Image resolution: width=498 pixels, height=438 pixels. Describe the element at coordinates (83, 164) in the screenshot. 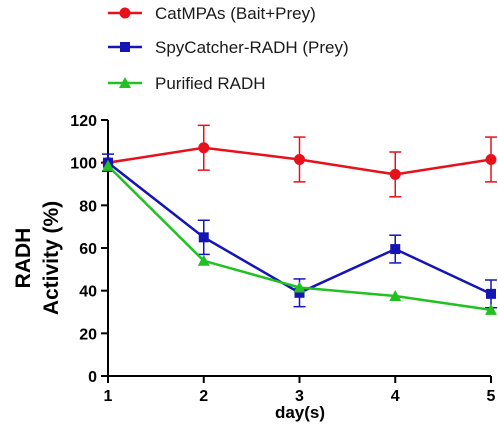

I see `y-tick-label: 100` at that location.